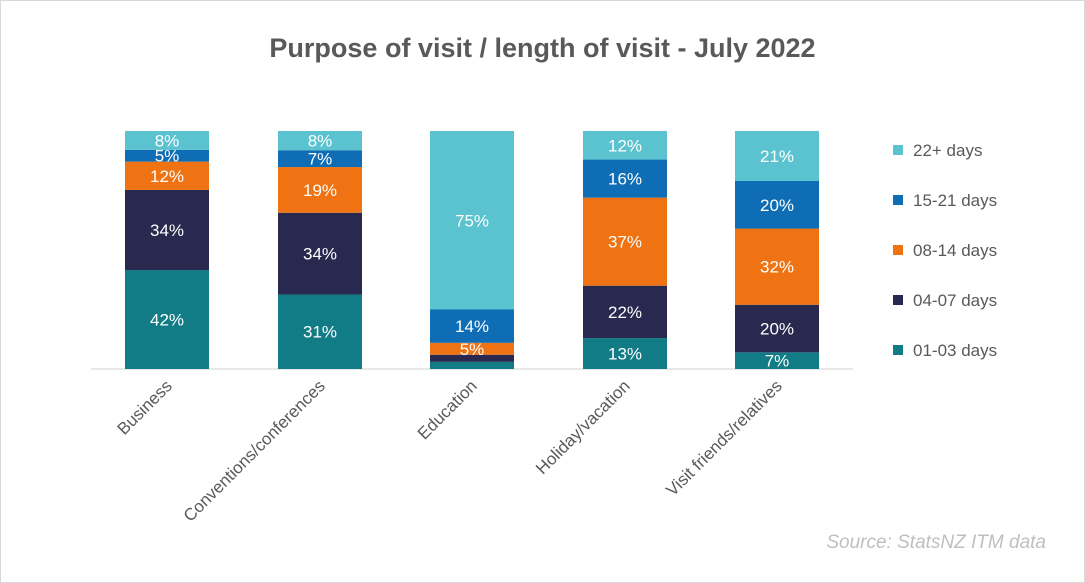  I want to click on bar-segment-education-04-07-days, so click(472, 358).